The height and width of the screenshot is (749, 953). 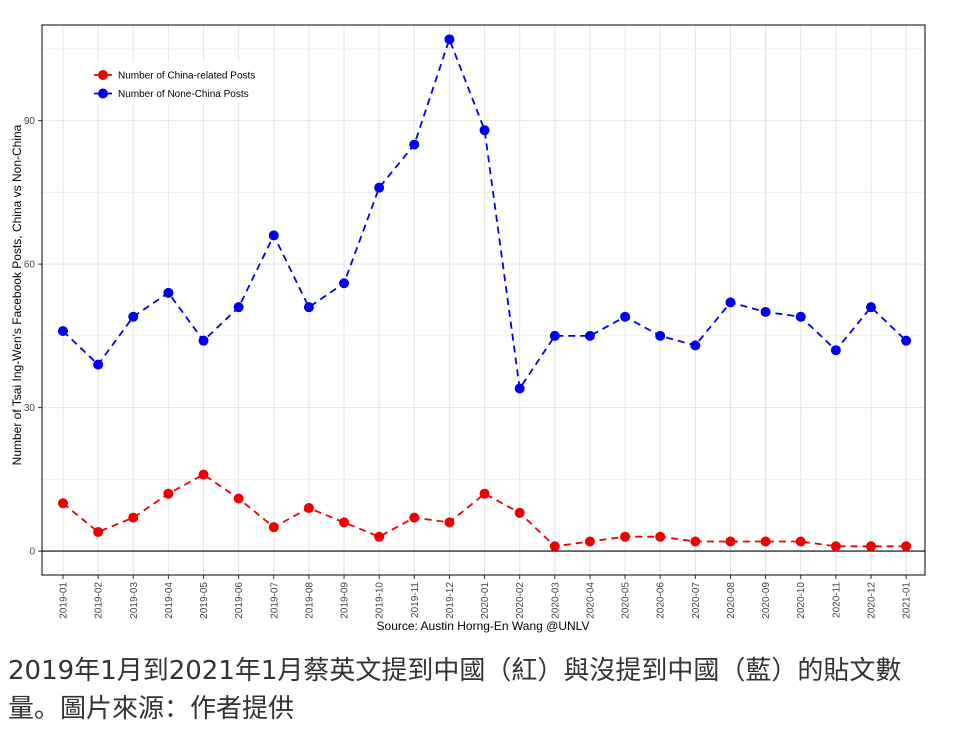 I want to click on y-tick-label: 90, so click(x=30, y=121).